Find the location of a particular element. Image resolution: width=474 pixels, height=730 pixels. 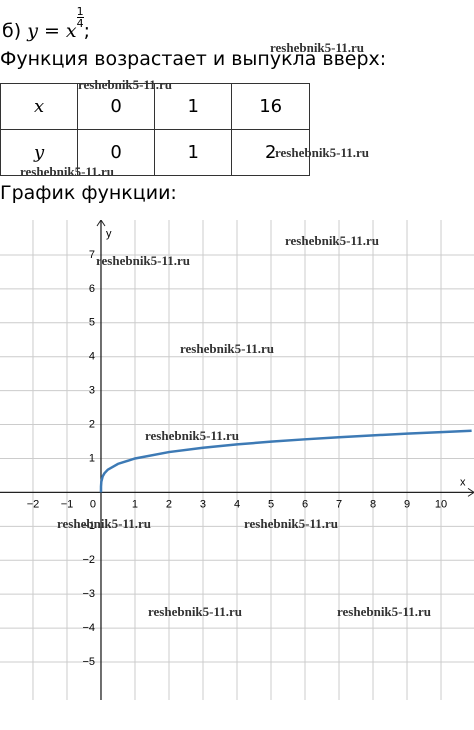

x-axis-label: x is located at coordinates (463, 482).